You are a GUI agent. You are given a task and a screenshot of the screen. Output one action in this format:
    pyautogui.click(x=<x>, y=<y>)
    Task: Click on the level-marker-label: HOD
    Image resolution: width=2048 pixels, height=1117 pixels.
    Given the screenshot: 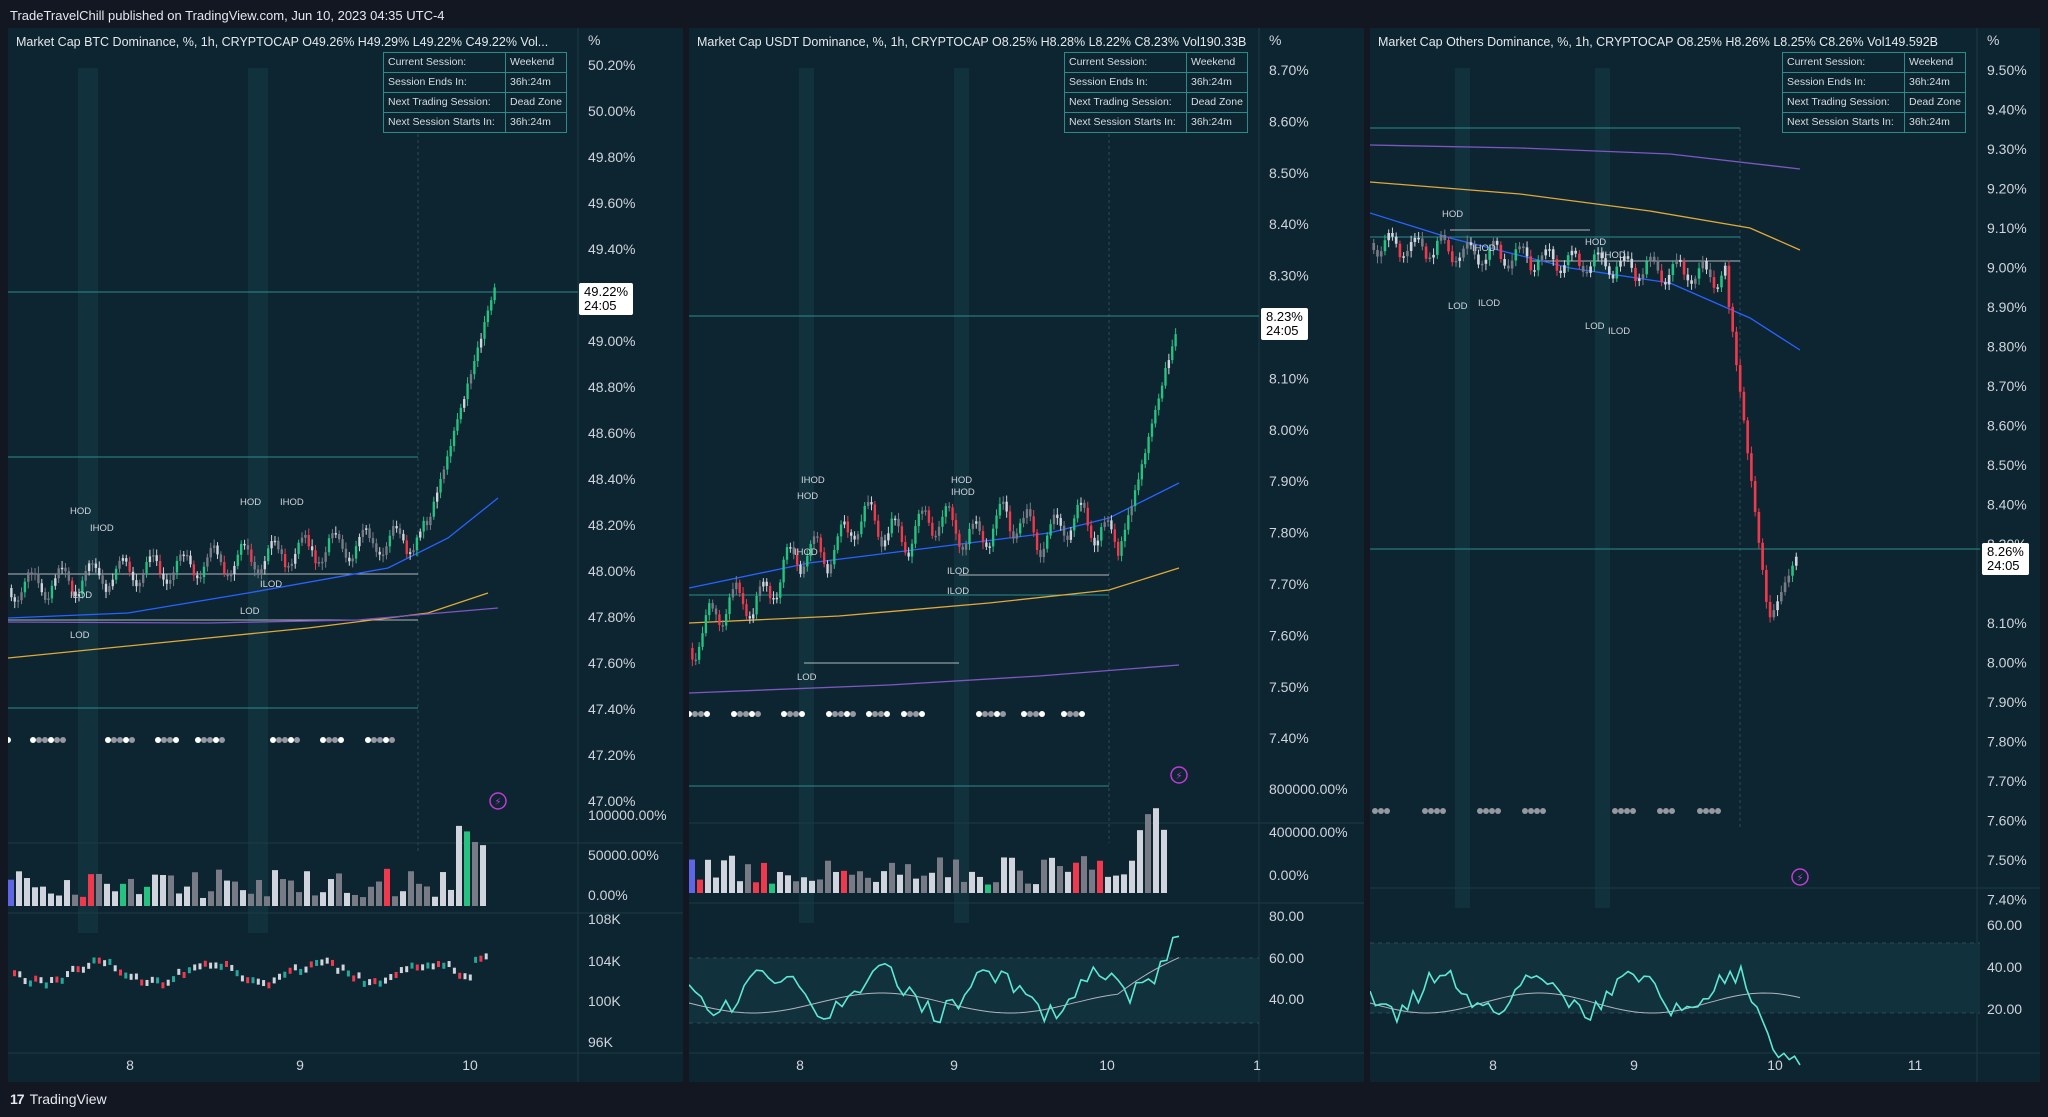 What is the action you would take?
    pyautogui.click(x=1595, y=242)
    